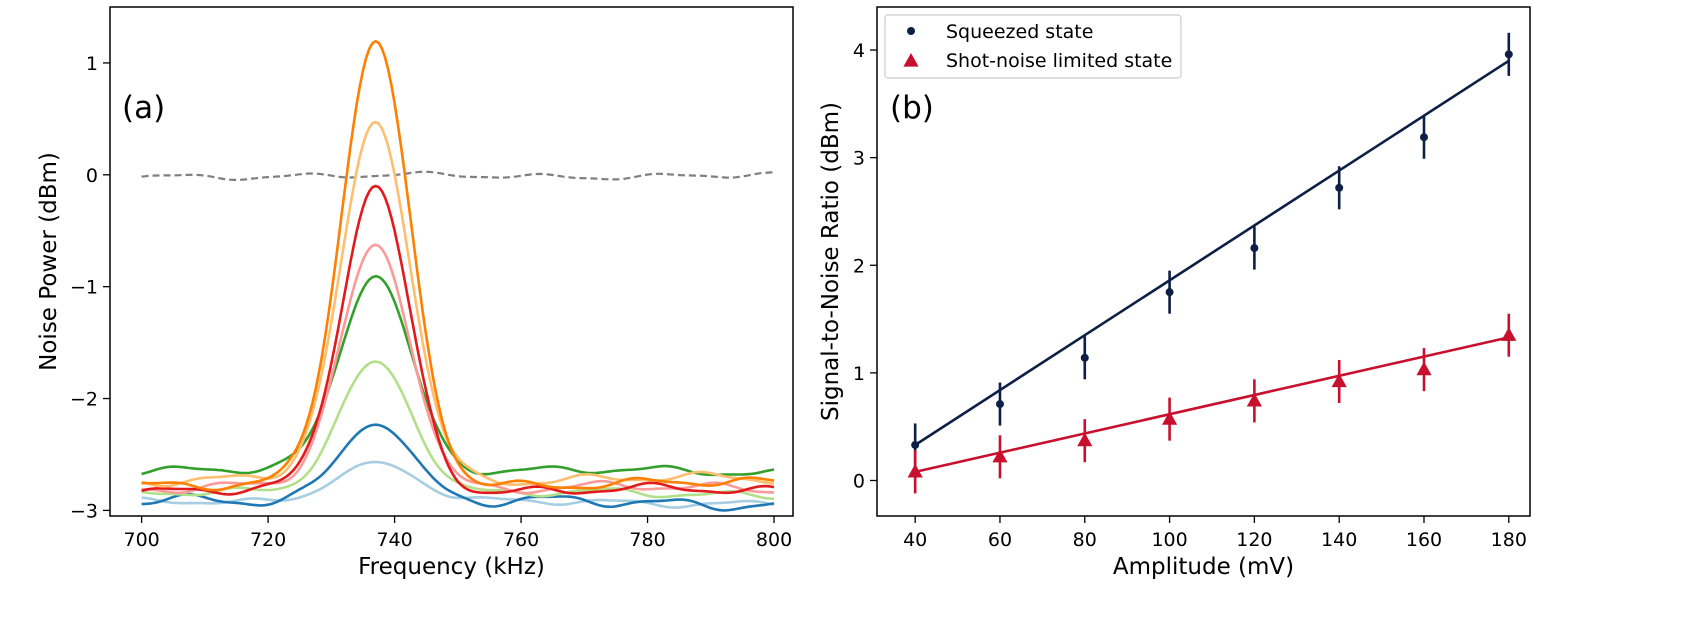 This screenshot has height=626, width=1696. Describe the element at coordinates (92, 64) in the screenshot. I see `panel-a-y-tick-label: 1` at that location.